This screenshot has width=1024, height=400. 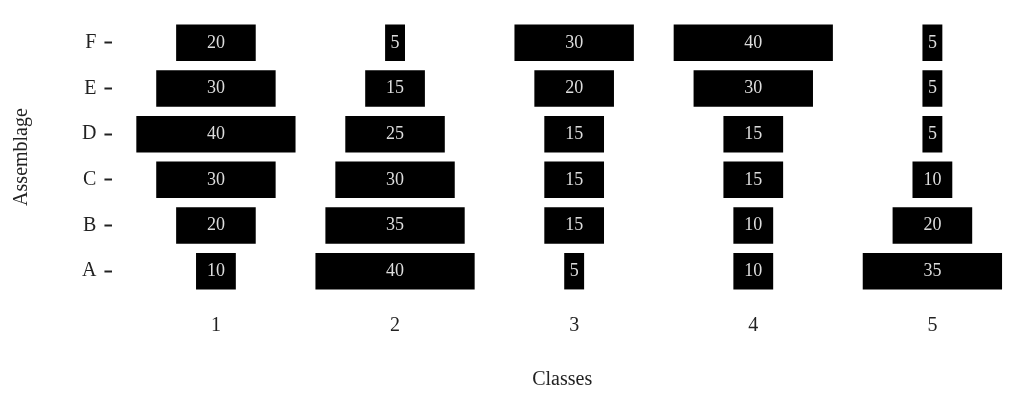 What do you see at coordinates (574, 324) in the screenshot?
I see `x-tick-label: 3` at bounding box center [574, 324].